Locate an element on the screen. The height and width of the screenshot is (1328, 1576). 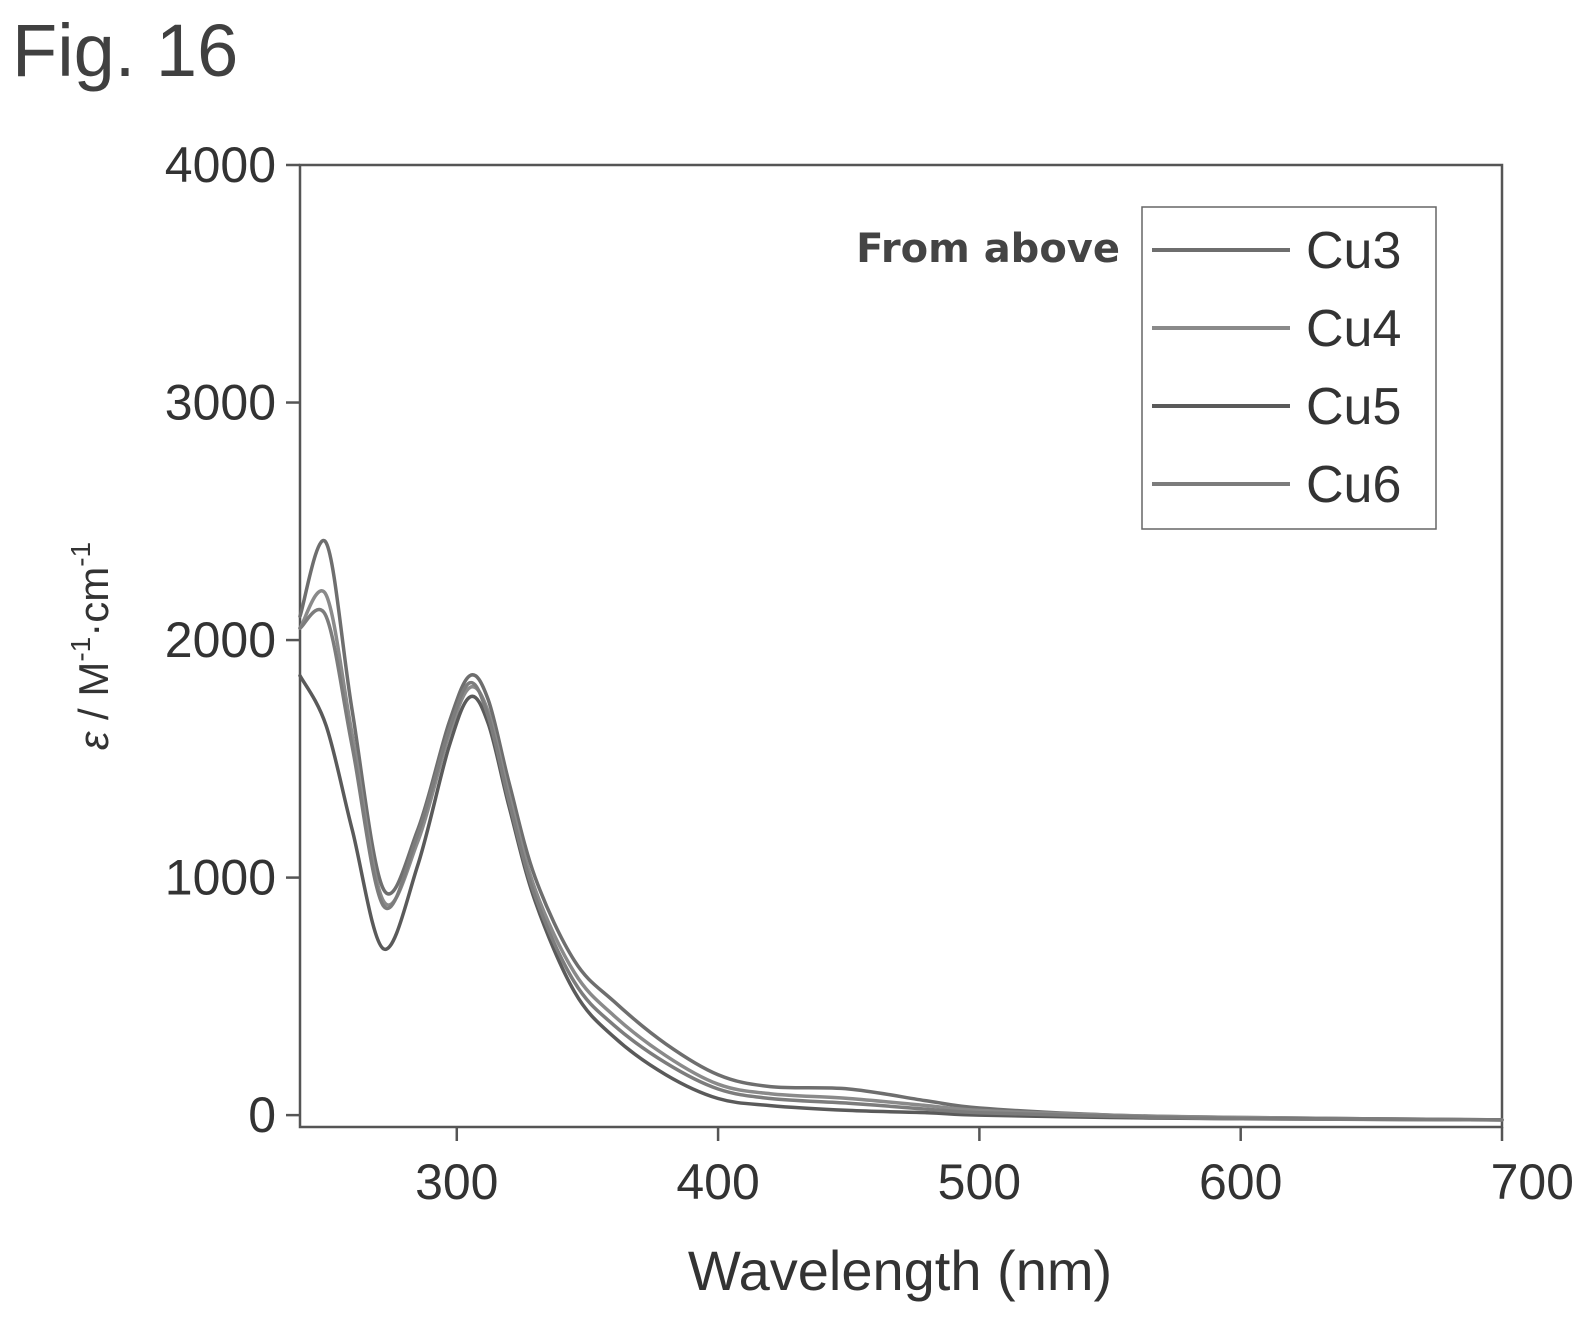
x-tick-label: 300 is located at coordinates (456, 1182).